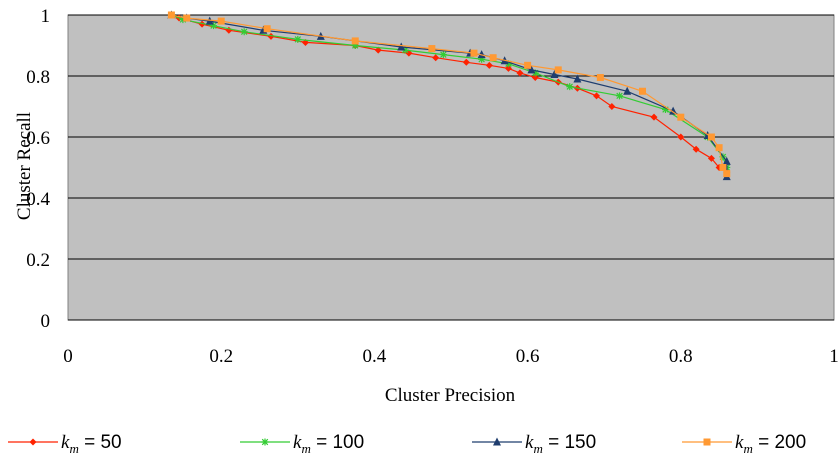  Describe the element at coordinates (46, 16) in the screenshot. I see `y-tick-label: 1` at that location.